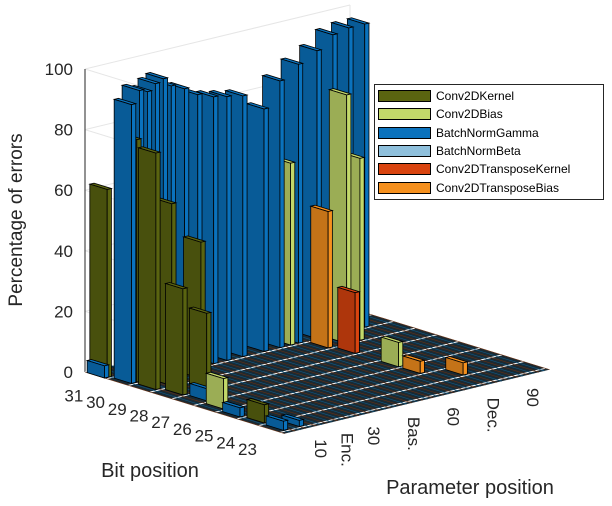  I want to click on param-tick-label: 10, so click(320, 448).